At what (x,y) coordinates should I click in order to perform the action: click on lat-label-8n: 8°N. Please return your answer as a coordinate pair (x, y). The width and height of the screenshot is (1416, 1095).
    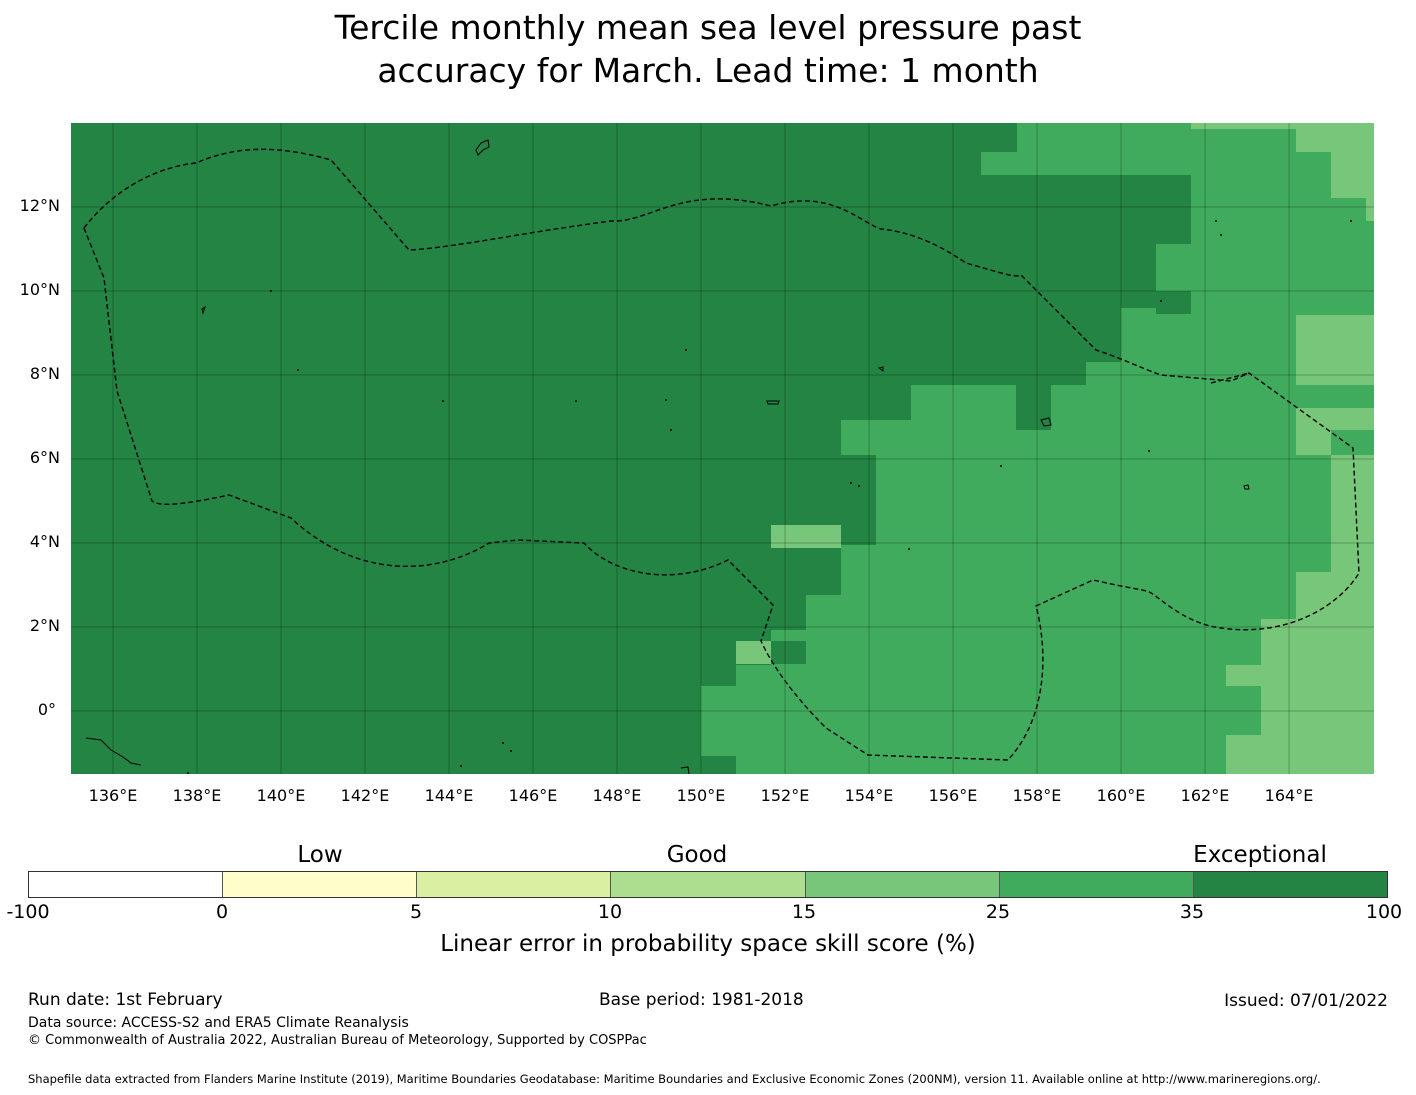
    Looking at the image, I should click on (44, 373).